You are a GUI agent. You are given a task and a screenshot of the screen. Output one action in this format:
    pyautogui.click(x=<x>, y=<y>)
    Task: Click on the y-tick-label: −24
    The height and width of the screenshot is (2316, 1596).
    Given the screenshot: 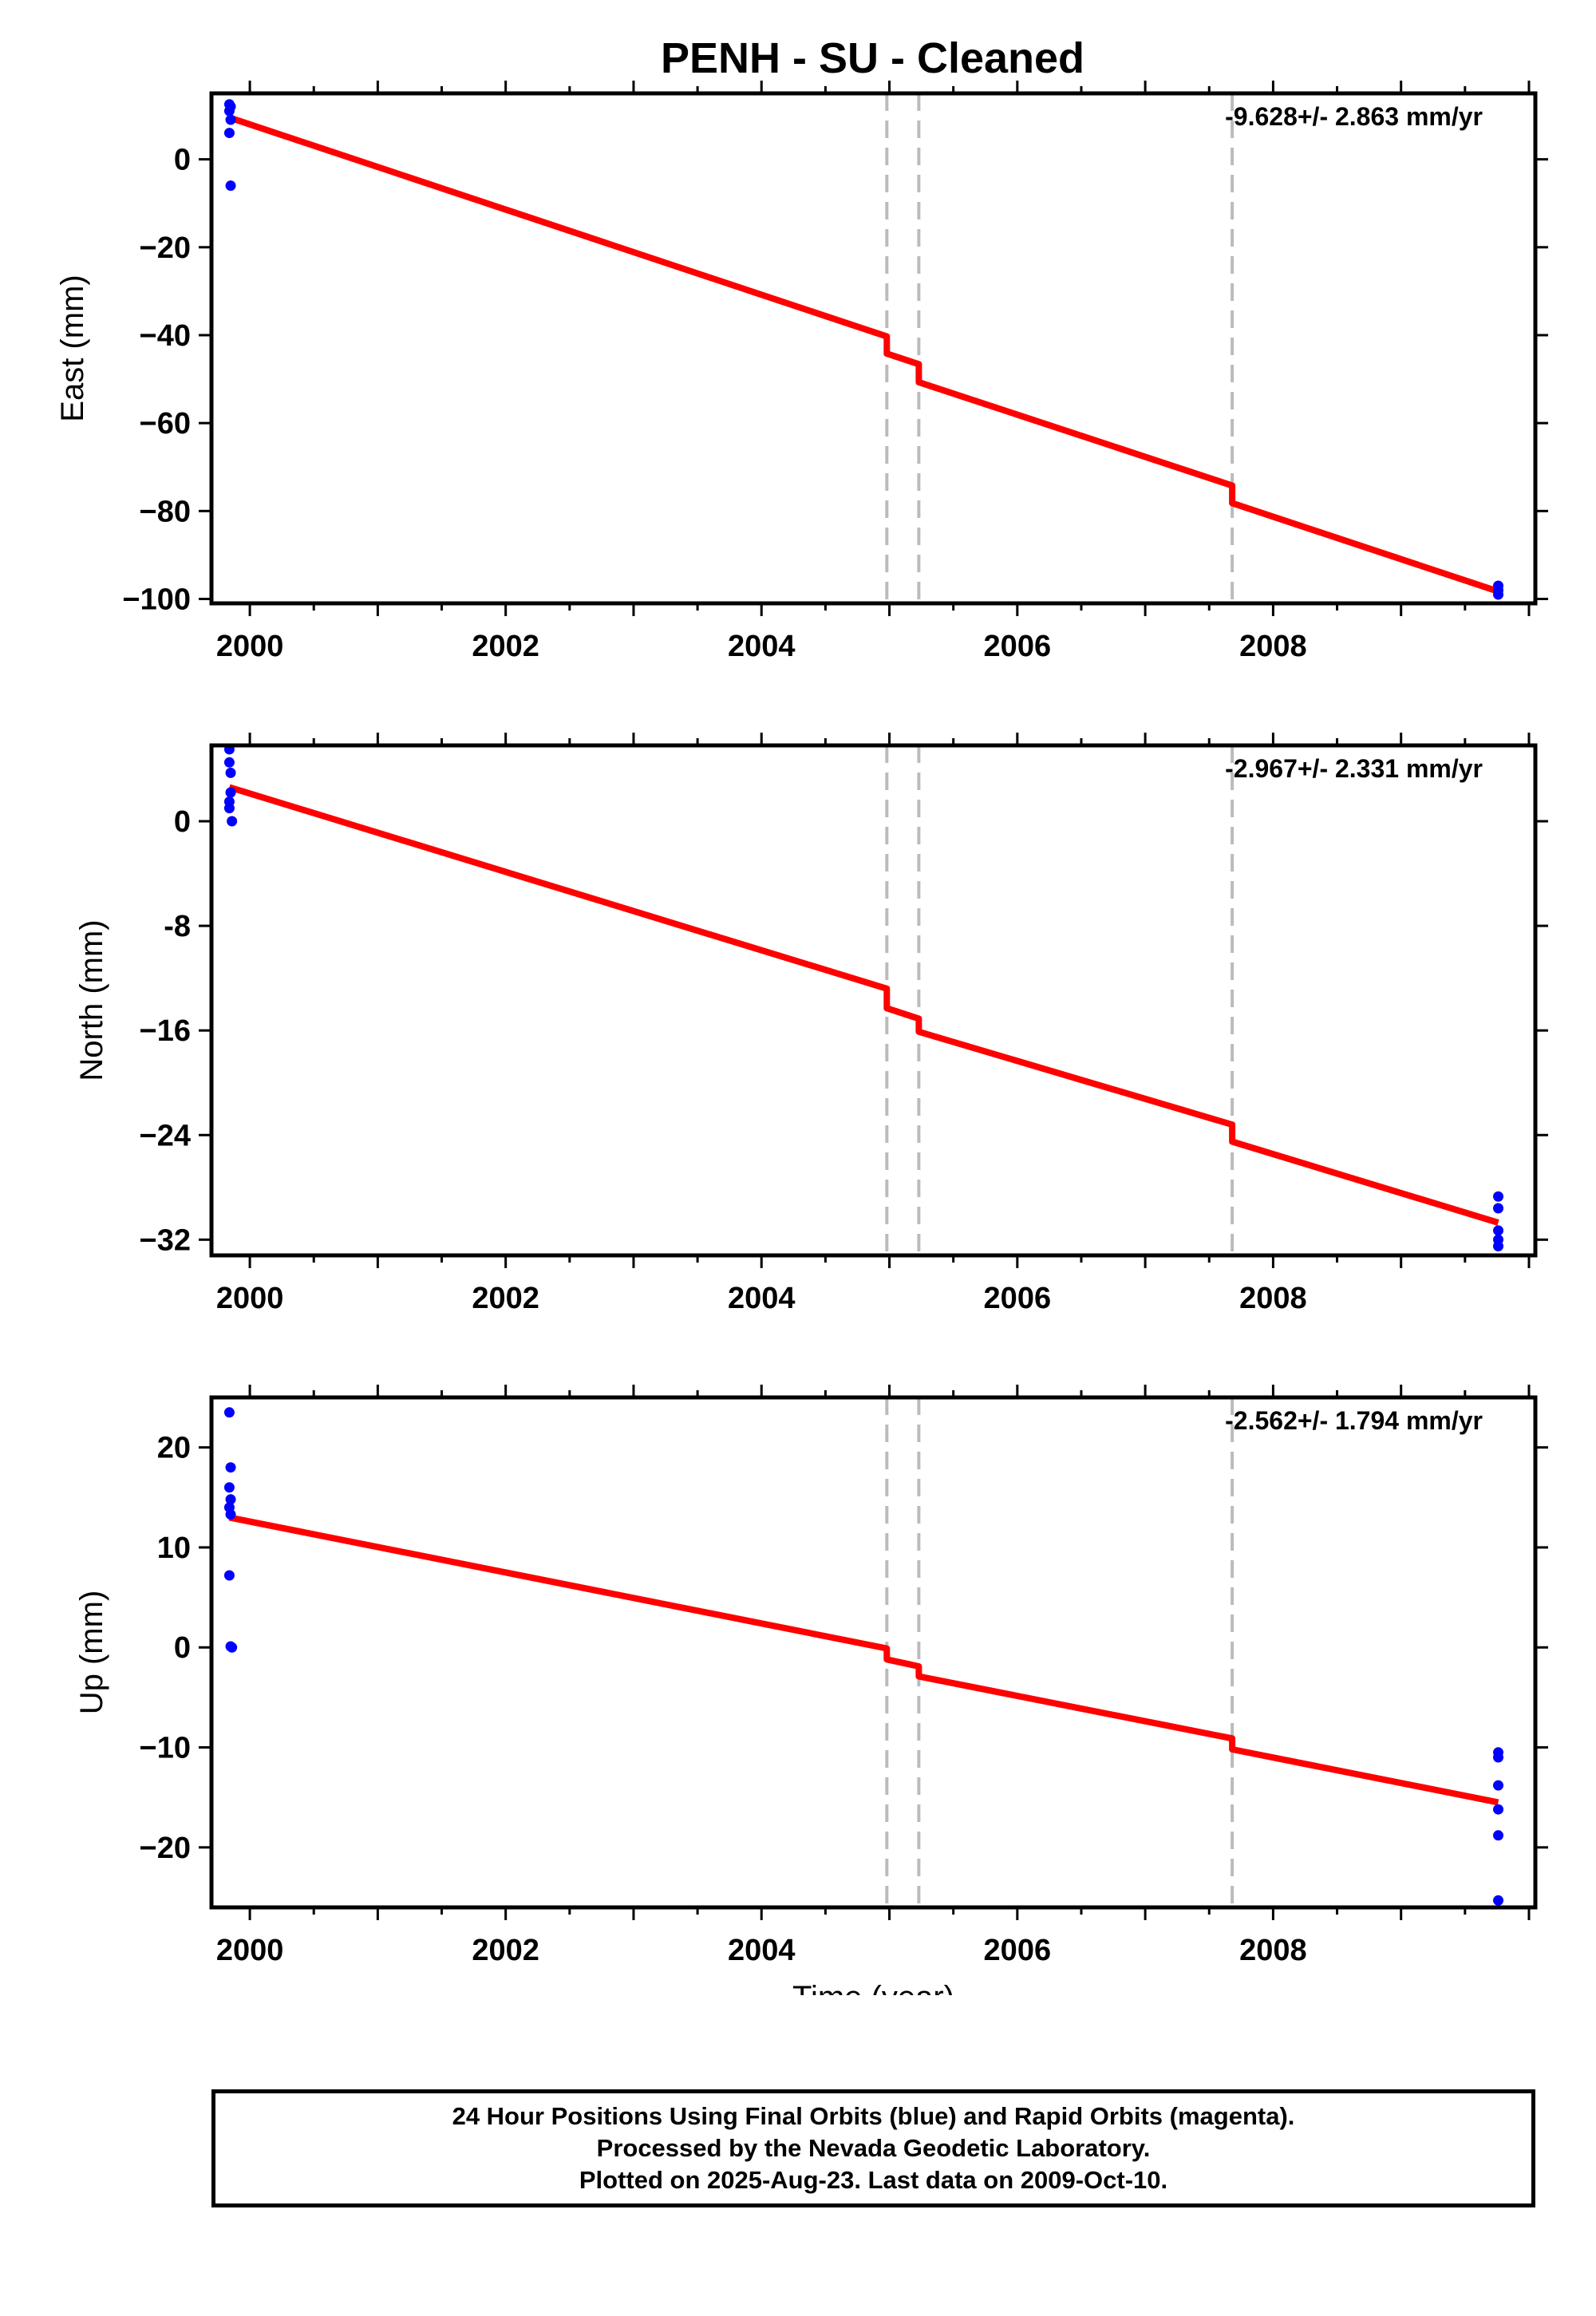 What is the action you would take?
    pyautogui.click(x=165, y=1135)
    